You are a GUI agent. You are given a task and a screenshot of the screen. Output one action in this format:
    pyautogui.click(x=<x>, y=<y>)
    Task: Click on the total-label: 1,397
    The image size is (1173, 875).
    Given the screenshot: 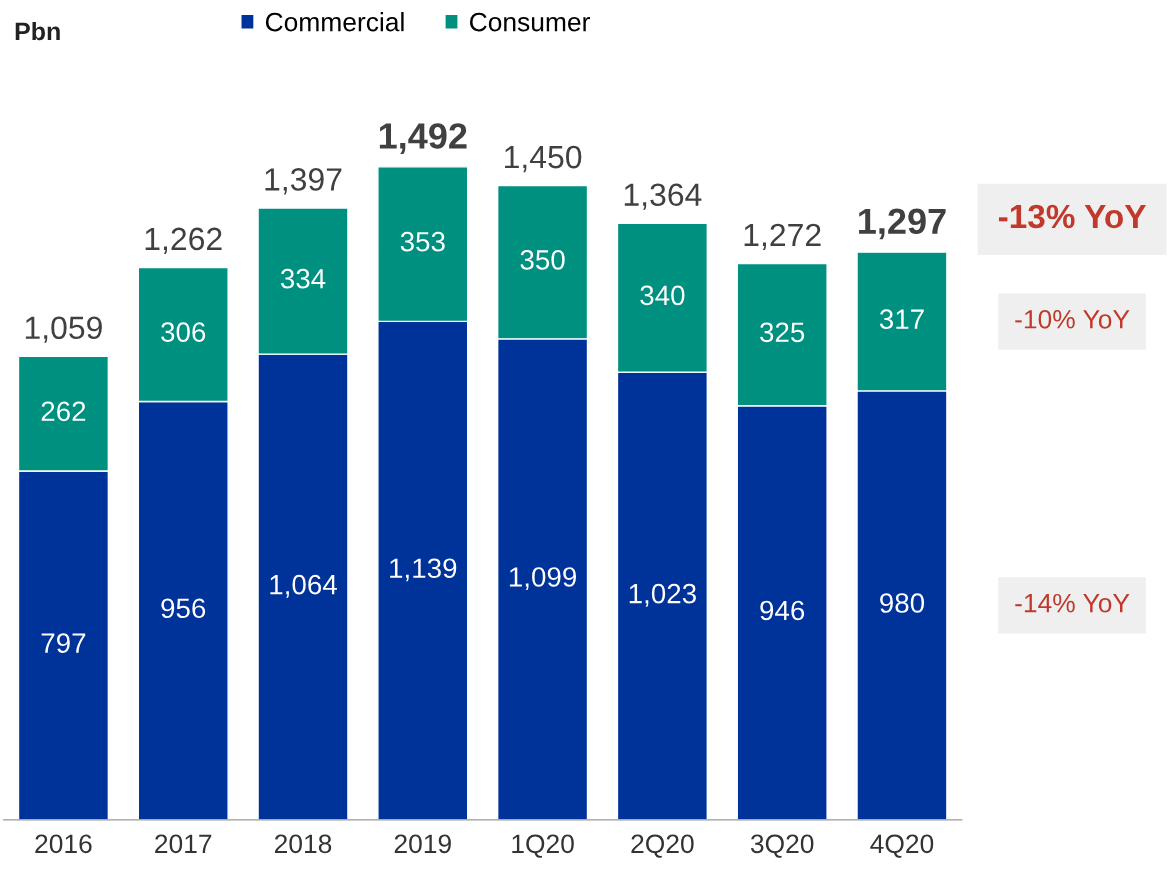 What is the action you would take?
    pyautogui.click(x=303, y=181)
    